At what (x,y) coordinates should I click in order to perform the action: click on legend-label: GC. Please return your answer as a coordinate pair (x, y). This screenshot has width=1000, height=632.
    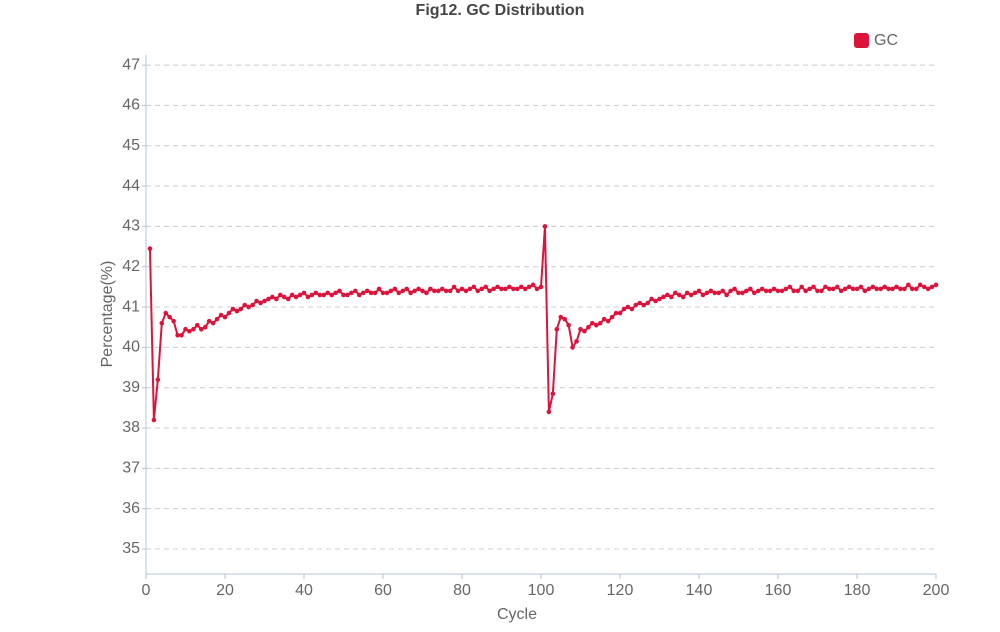
    Looking at the image, I should click on (886, 40).